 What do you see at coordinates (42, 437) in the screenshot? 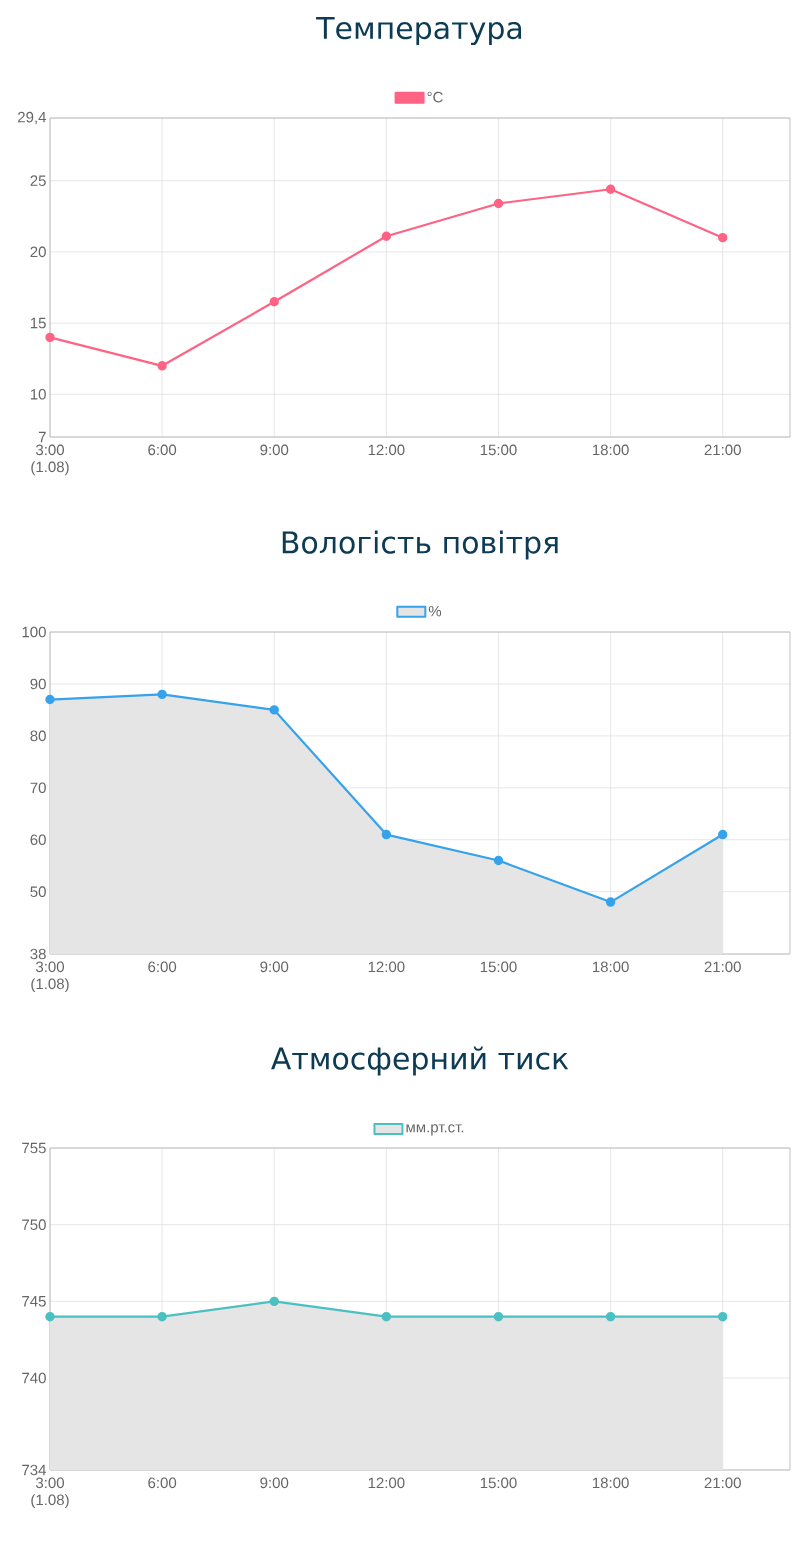
I see `y-tick-label: 7` at bounding box center [42, 437].